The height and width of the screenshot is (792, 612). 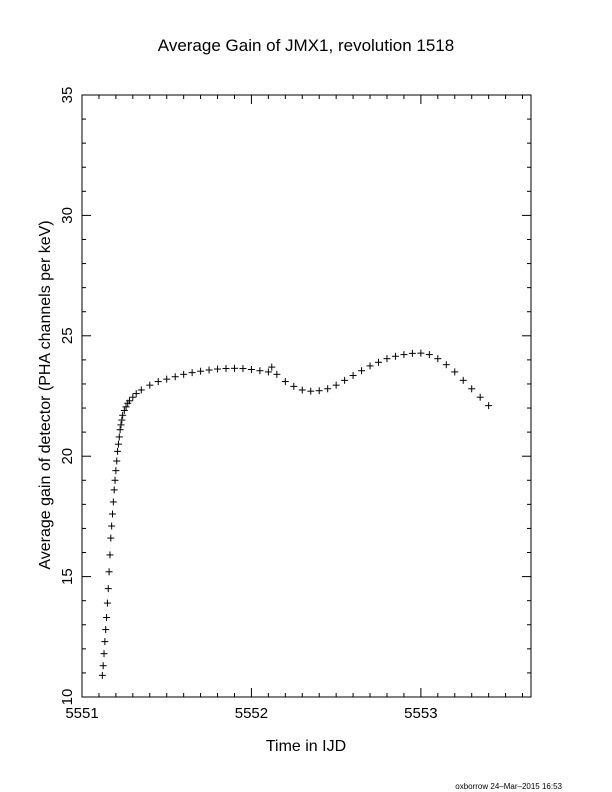 What do you see at coordinates (251, 713) in the screenshot?
I see `x-tick-label: 5552` at bounding box center [251, 713].